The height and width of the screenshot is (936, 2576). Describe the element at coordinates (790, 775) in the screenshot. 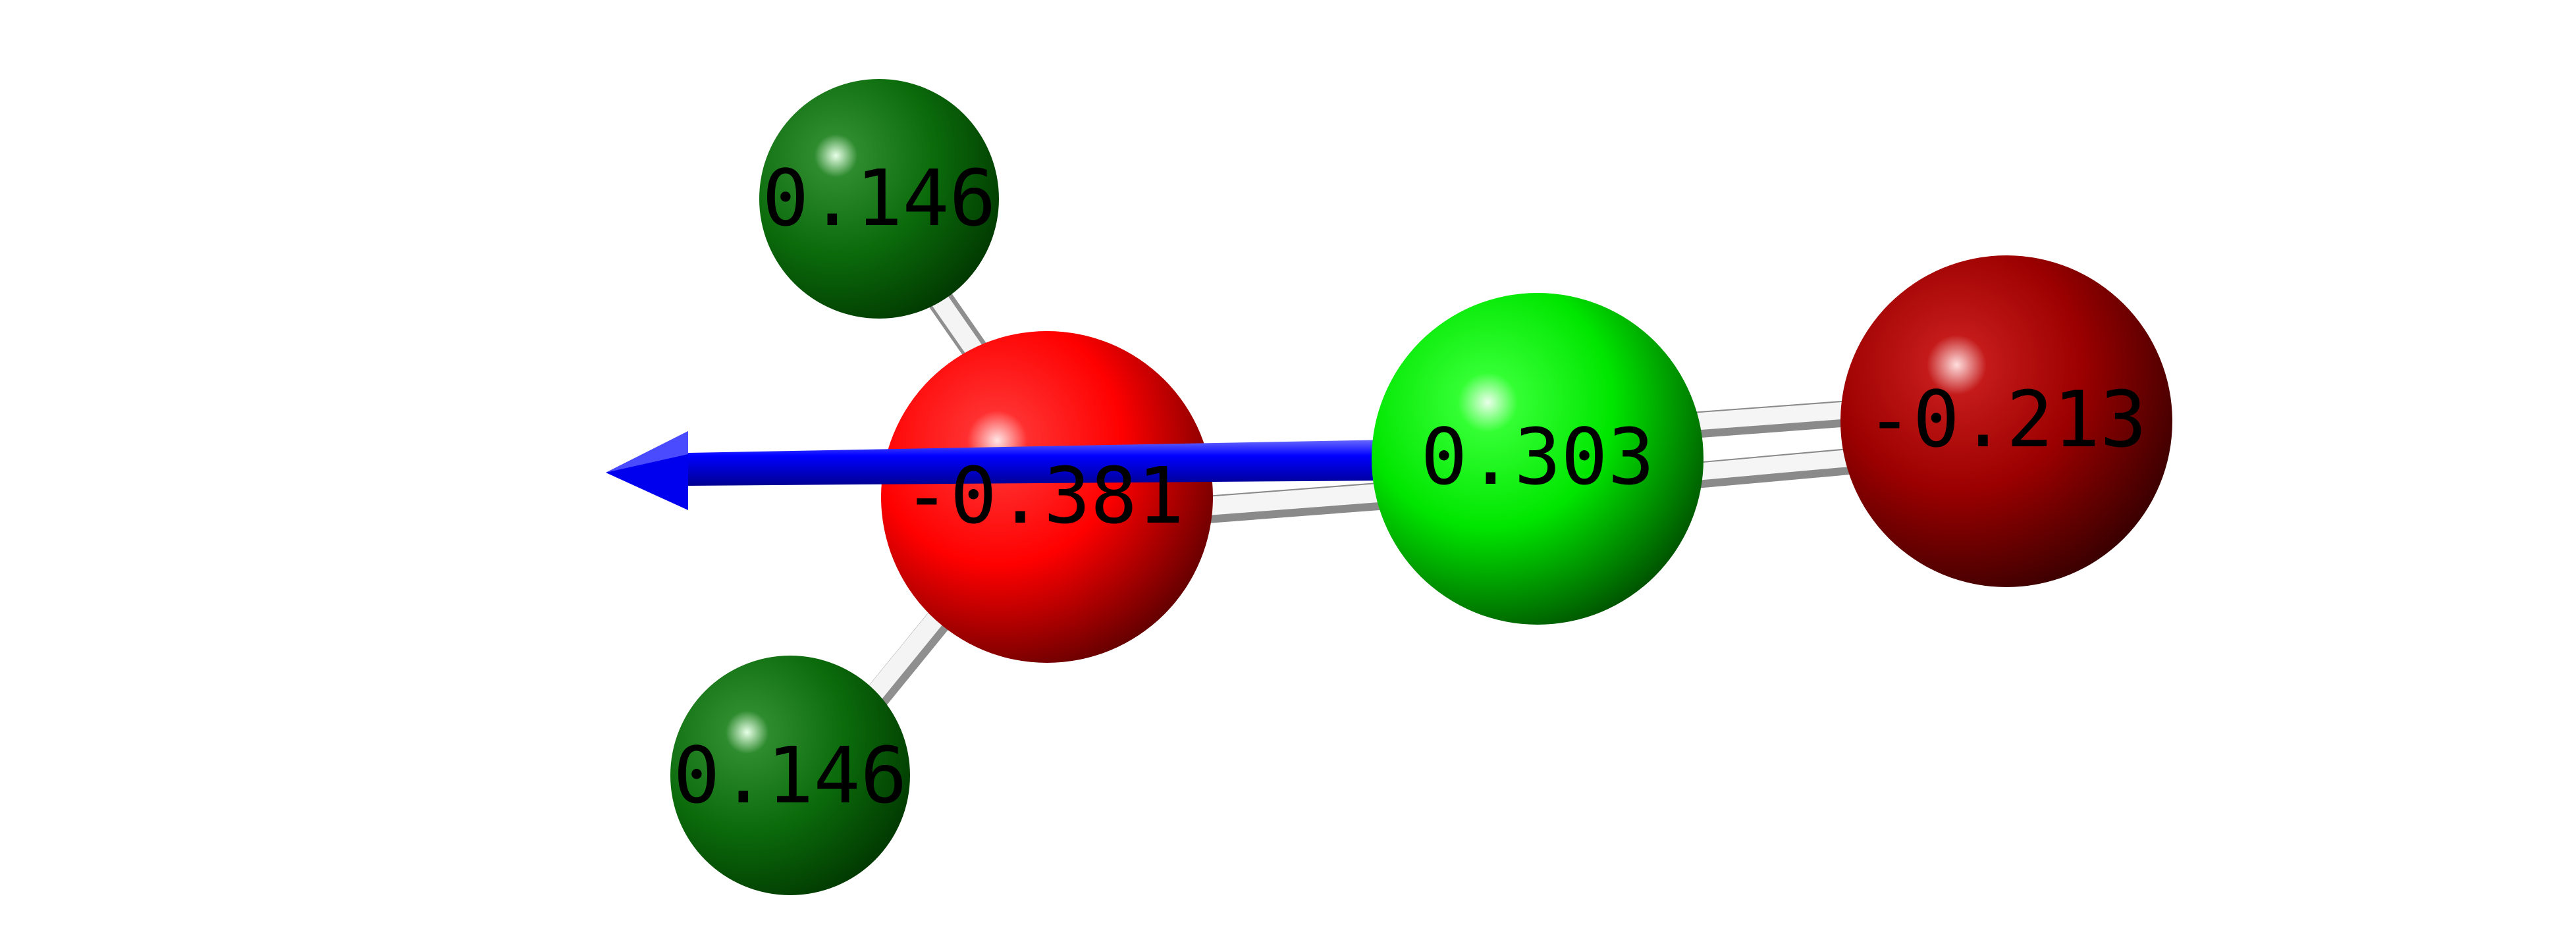

I see `charge-label-h2: 0.146` at that location.